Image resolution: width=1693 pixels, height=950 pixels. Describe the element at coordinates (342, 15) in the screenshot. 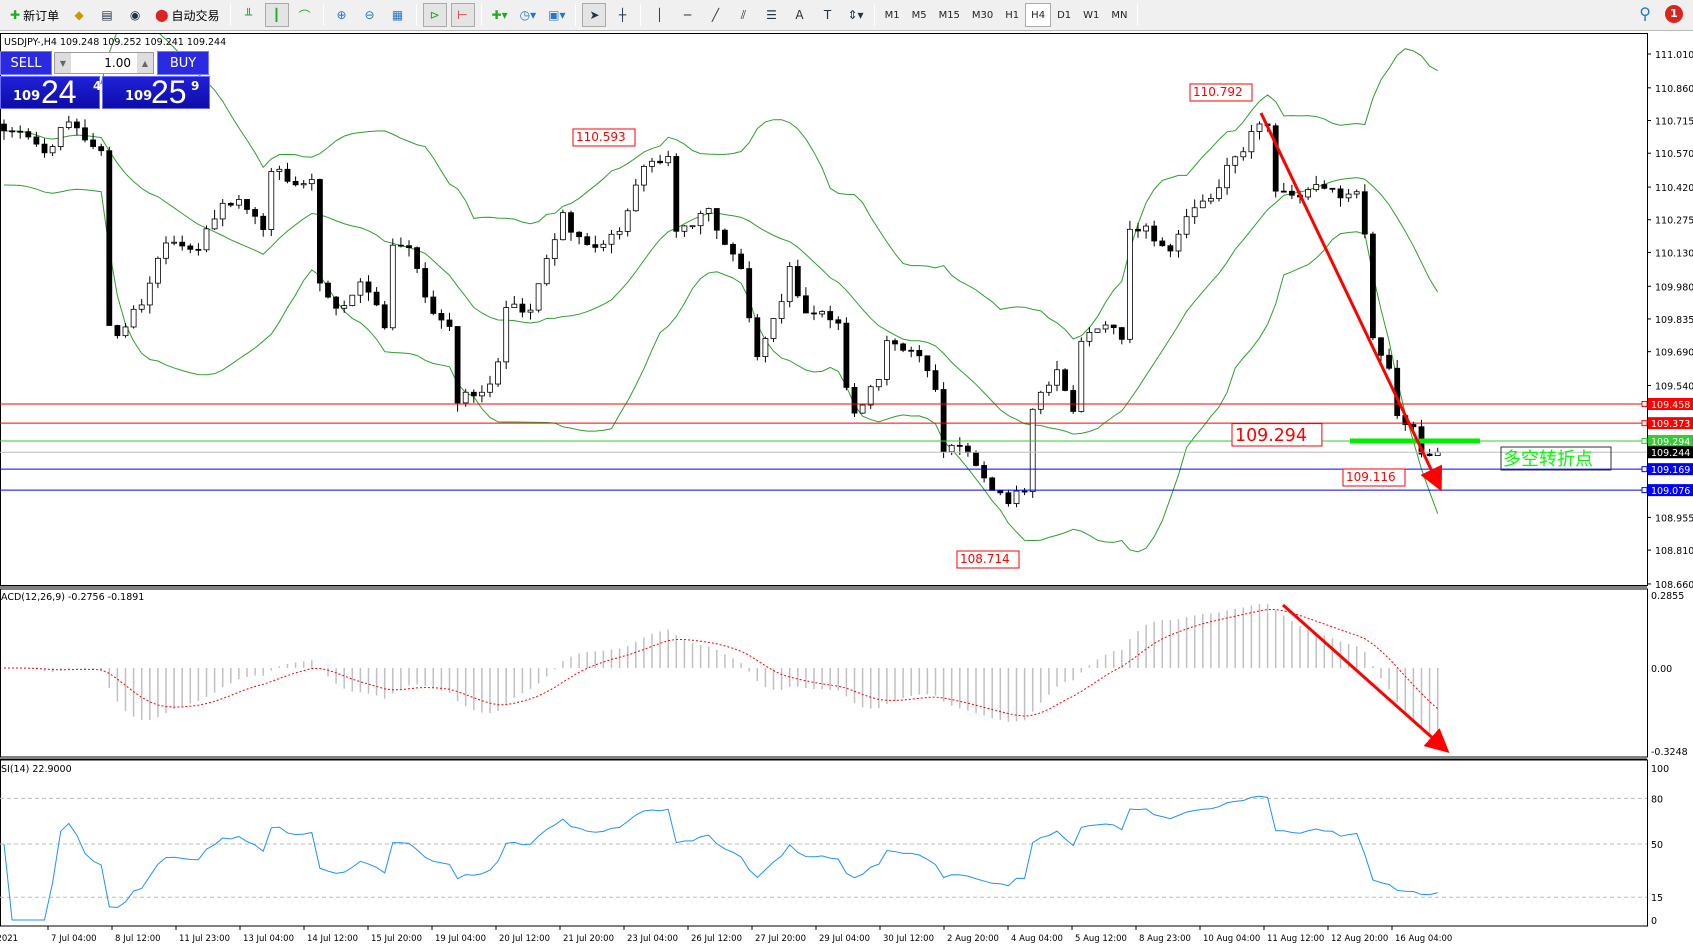

I see `zoom-in-button: ⊕` at that location.